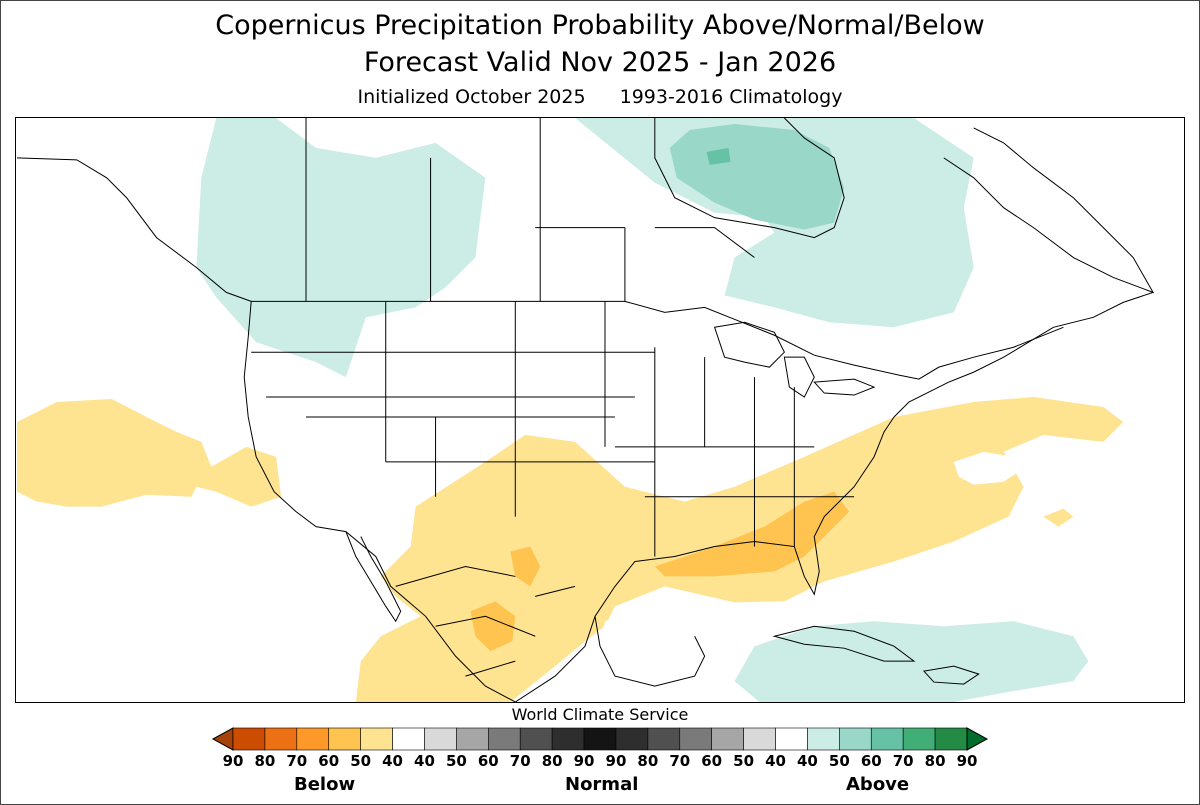  Describe the element at coordinates (731, 97) in the screenshot. I see `climatology-label: 1993-2016 Climatology` at that location.